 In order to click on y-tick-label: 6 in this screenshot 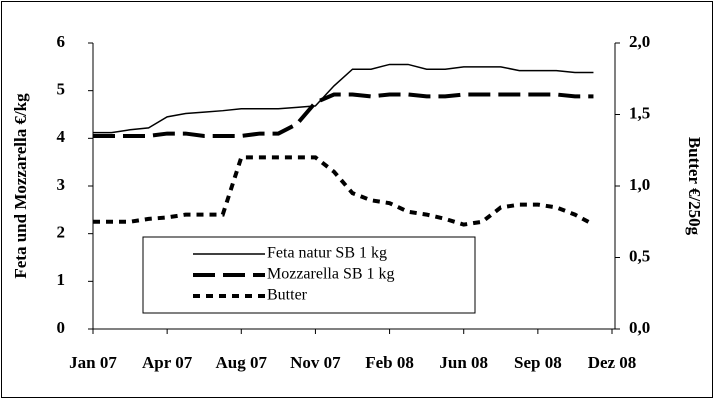, I will do `click(61, 41)`.